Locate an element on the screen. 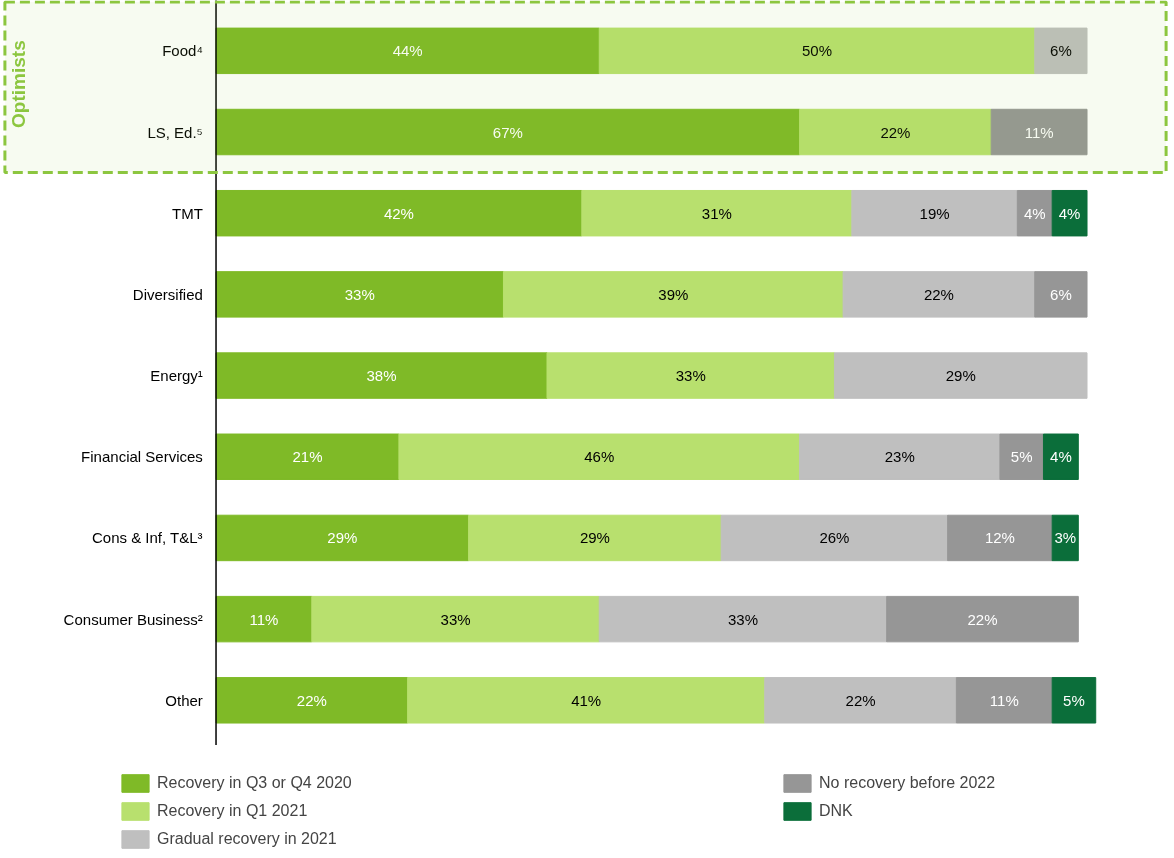 This screenshot has height=858, width=1174. legend-label: Gradual recovery in 2021 is located at coordinates (247, 839).